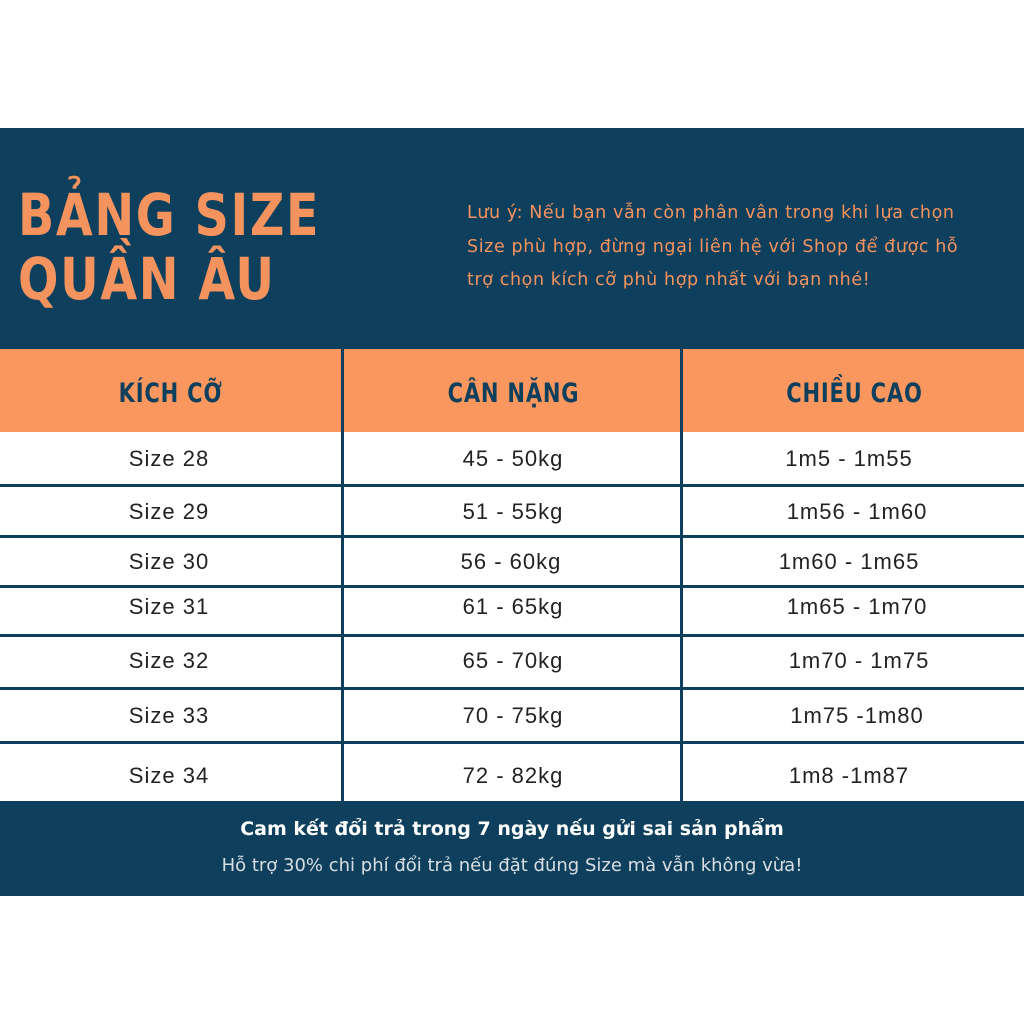 This screenshot has width=1024, height=1024. Describe the element at coordinates (513, 458) in the screenshot. I see `table-cell-weight: 45 - 50kg` at that location.